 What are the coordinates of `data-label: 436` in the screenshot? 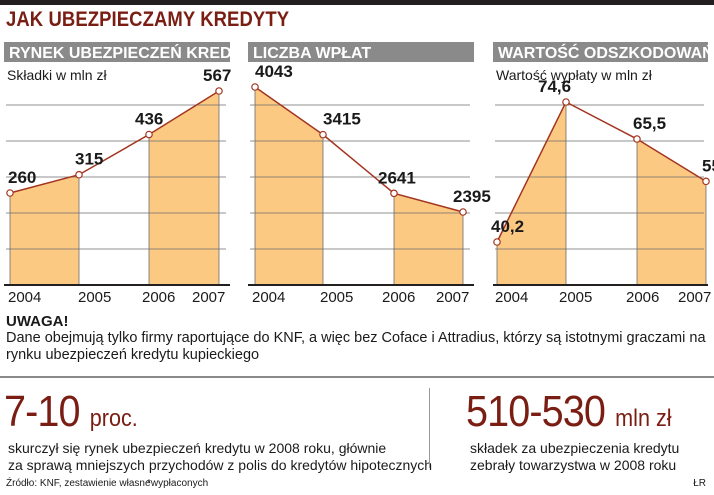 It's located at (149, 119).